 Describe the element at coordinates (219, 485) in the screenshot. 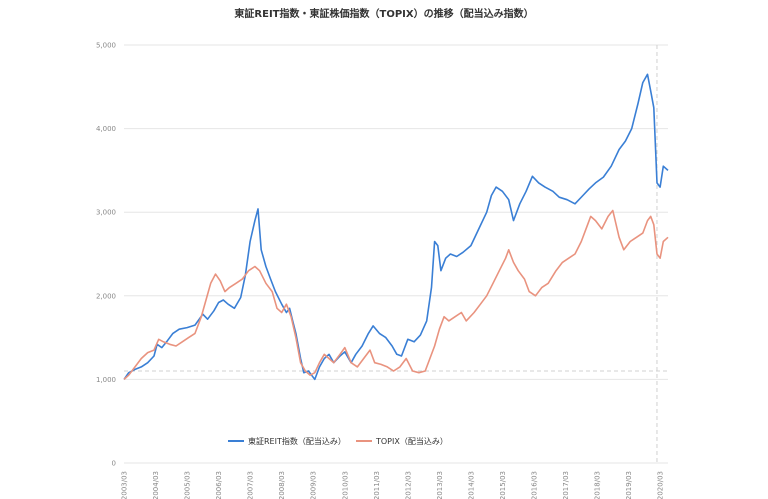

I see `x-tick-label: 2006/03` at that location.